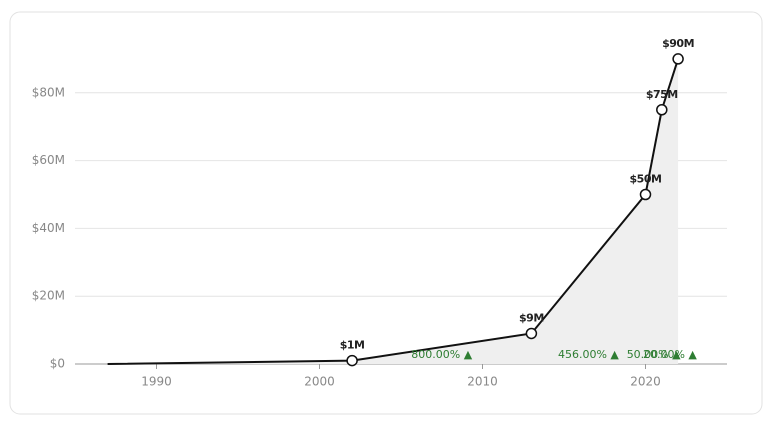 The image size is (771, 425). I want to click on x-tick-label: 2000, so click(319, 382).